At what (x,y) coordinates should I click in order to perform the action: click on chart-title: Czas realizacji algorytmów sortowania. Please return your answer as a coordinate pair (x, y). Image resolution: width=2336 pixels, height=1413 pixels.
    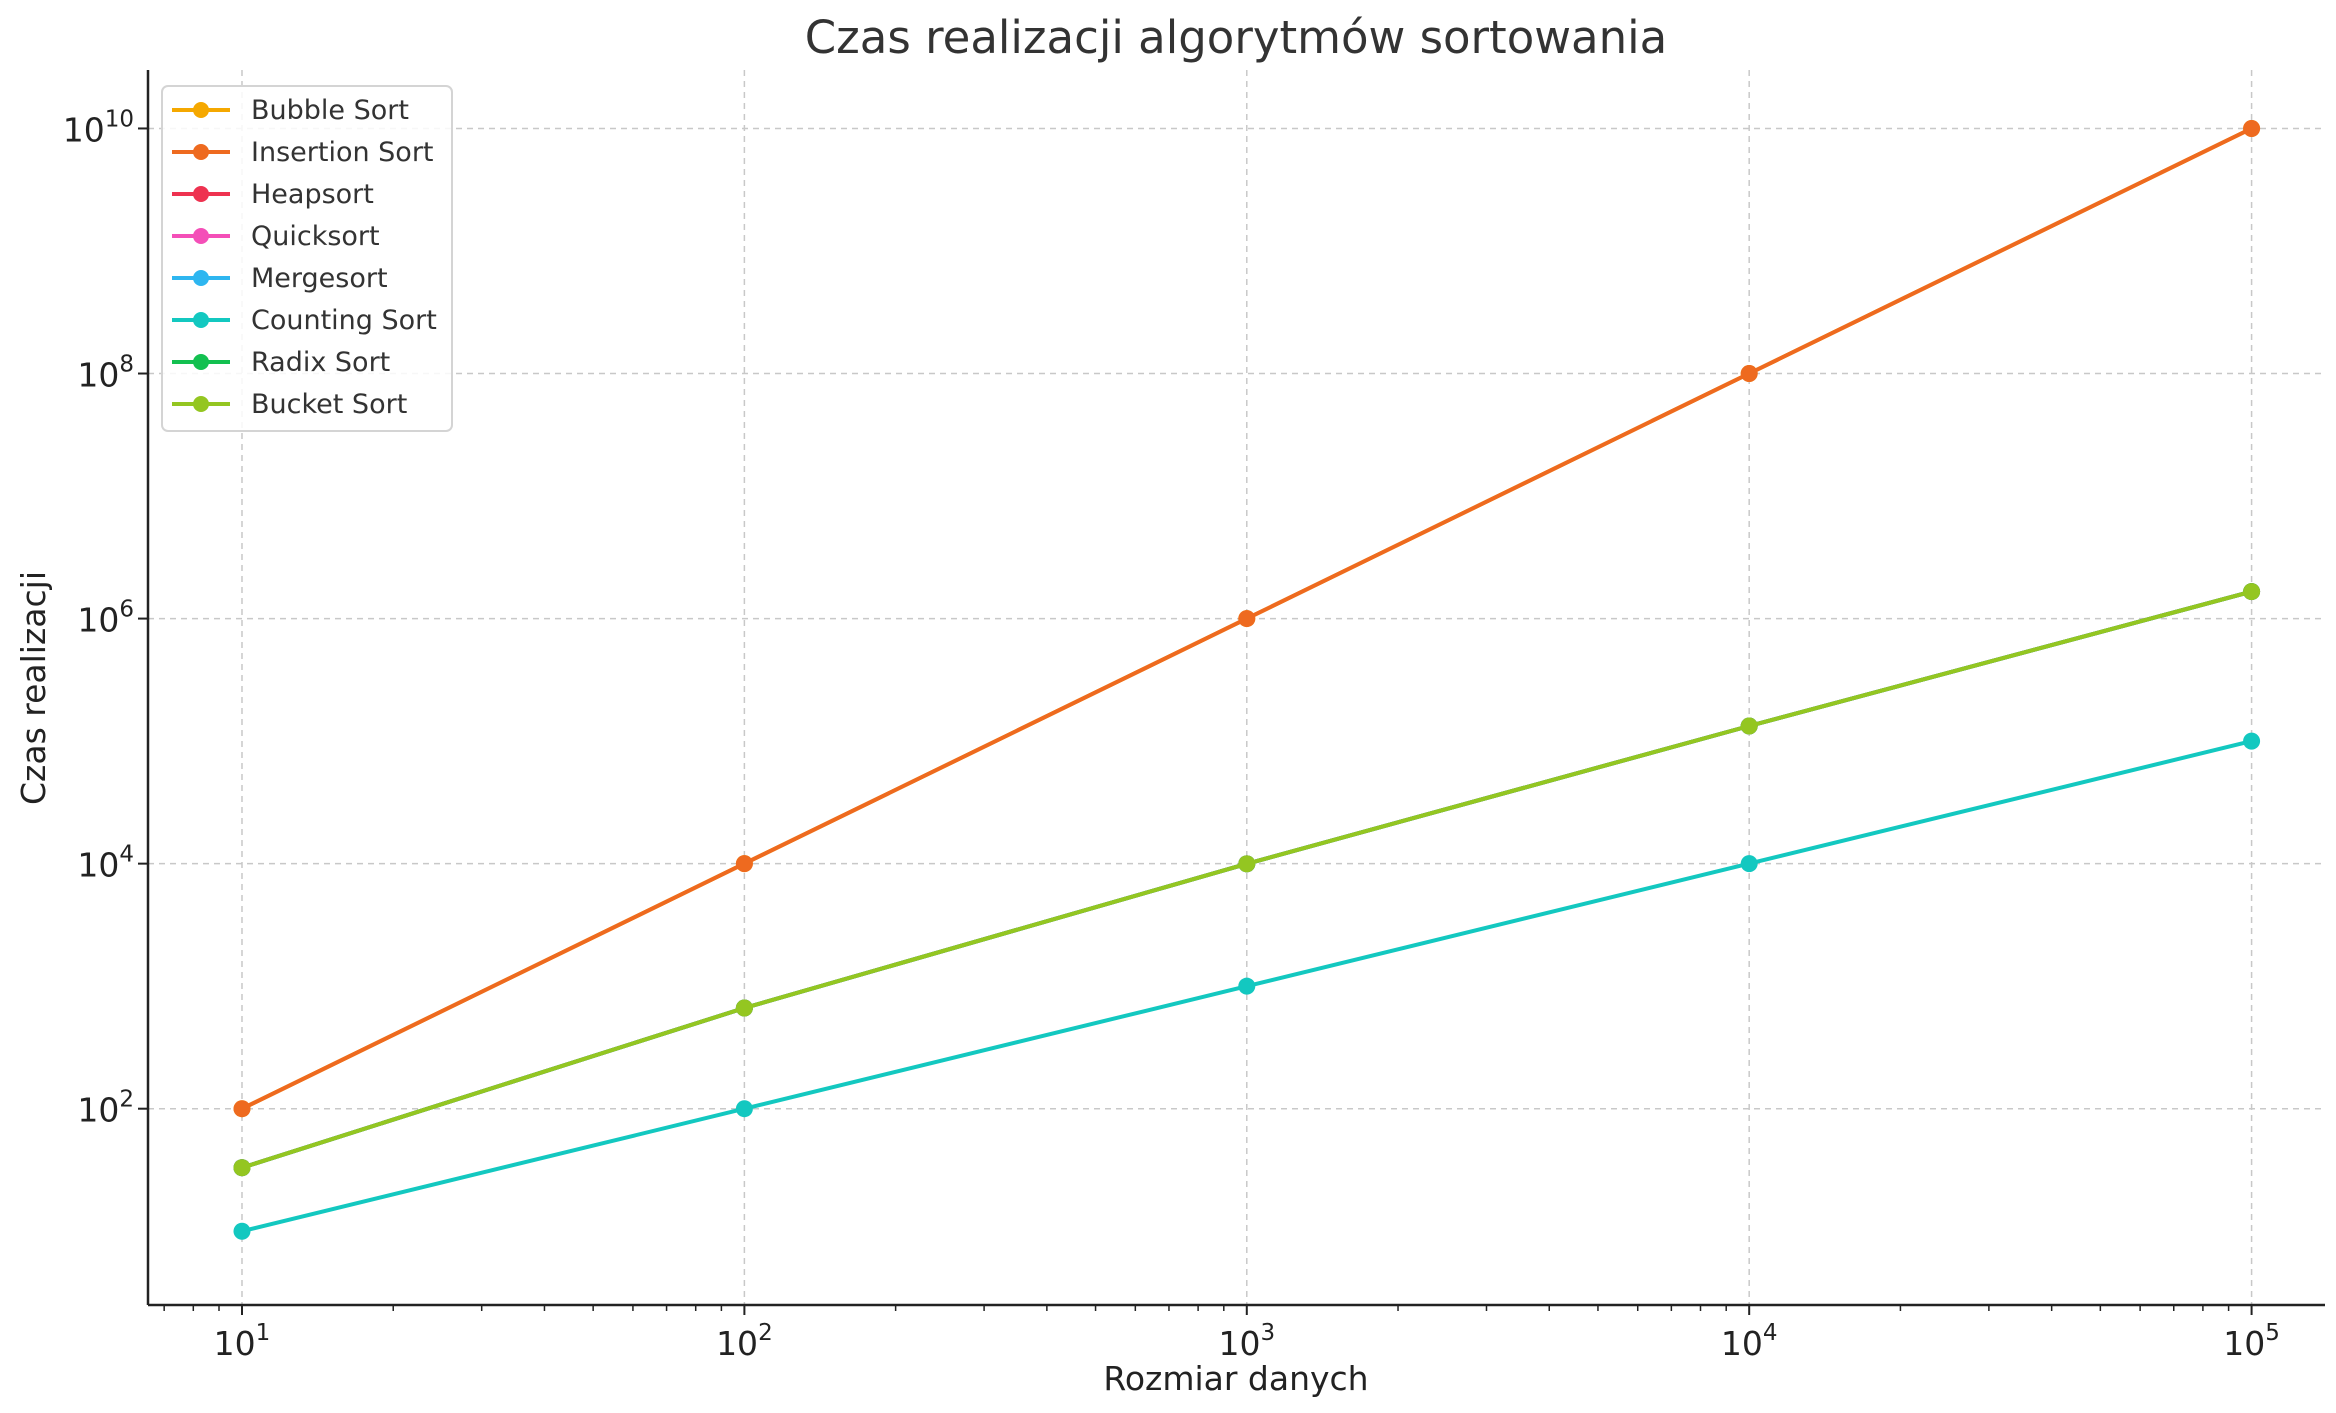
    Looking at the image, I should click on (1236, 37).